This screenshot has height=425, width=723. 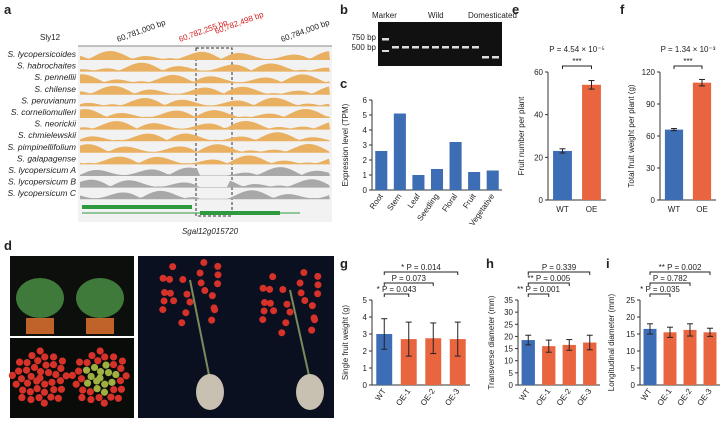 What do you see at coordinates (365, 160) in the screenshot?
I see `y-tick-label: 2` at bounding box center [365, 160].